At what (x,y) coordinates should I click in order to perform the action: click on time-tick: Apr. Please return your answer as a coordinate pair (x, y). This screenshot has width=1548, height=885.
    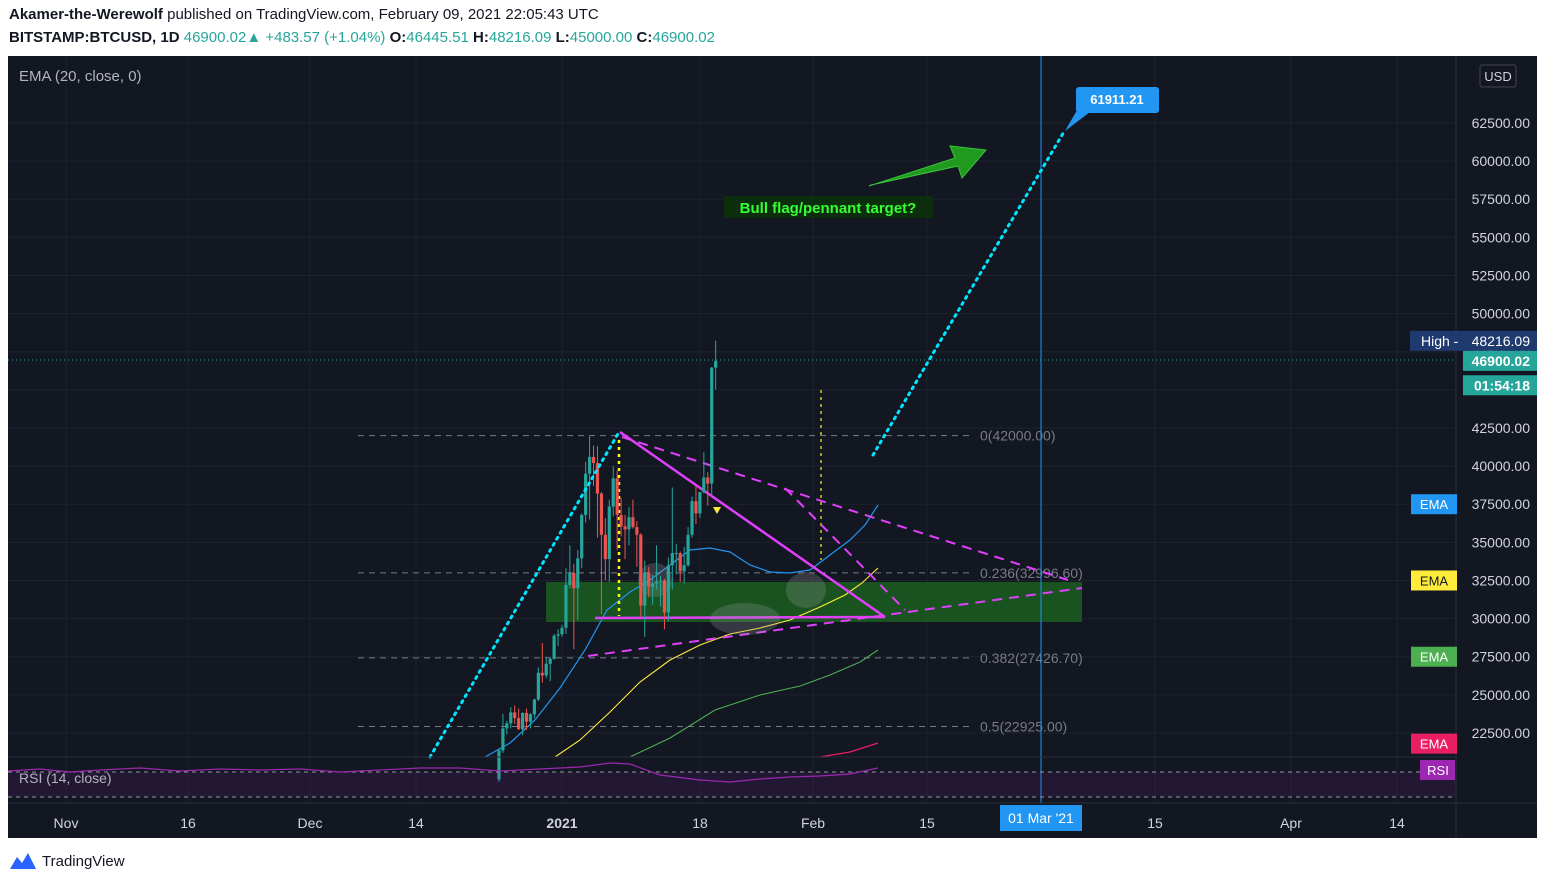
    Looking at the image, I should click on (1291, 823).